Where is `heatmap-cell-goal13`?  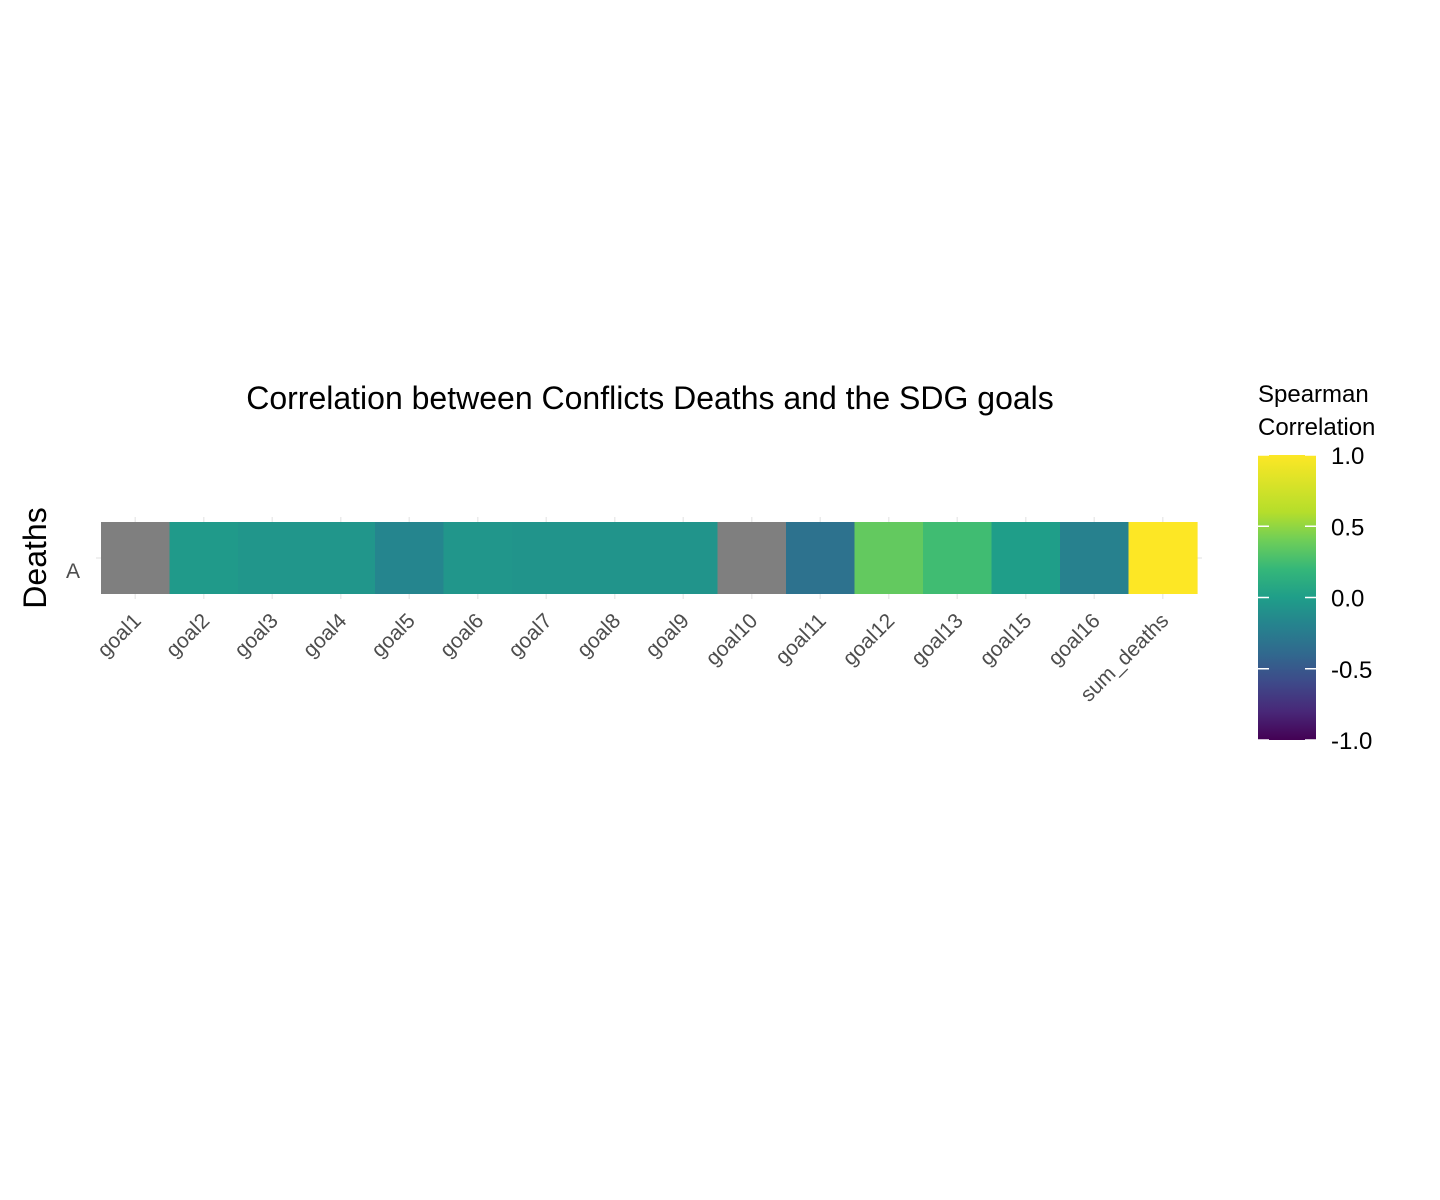
heatmap-cell-goal13 is located at coordinates (958, 558).